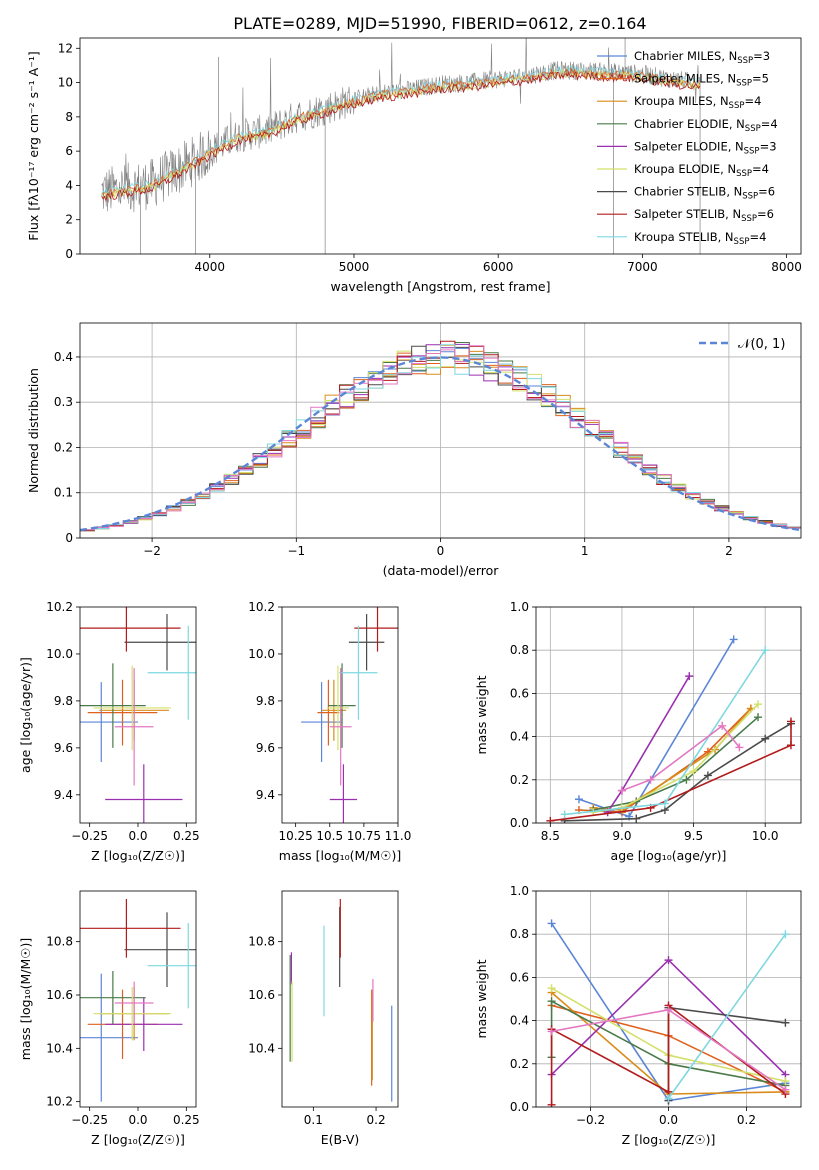 The width and height of the screenshot is (819, 1170). I want to click on legend-entry-tail: =4, so click(769, 124).